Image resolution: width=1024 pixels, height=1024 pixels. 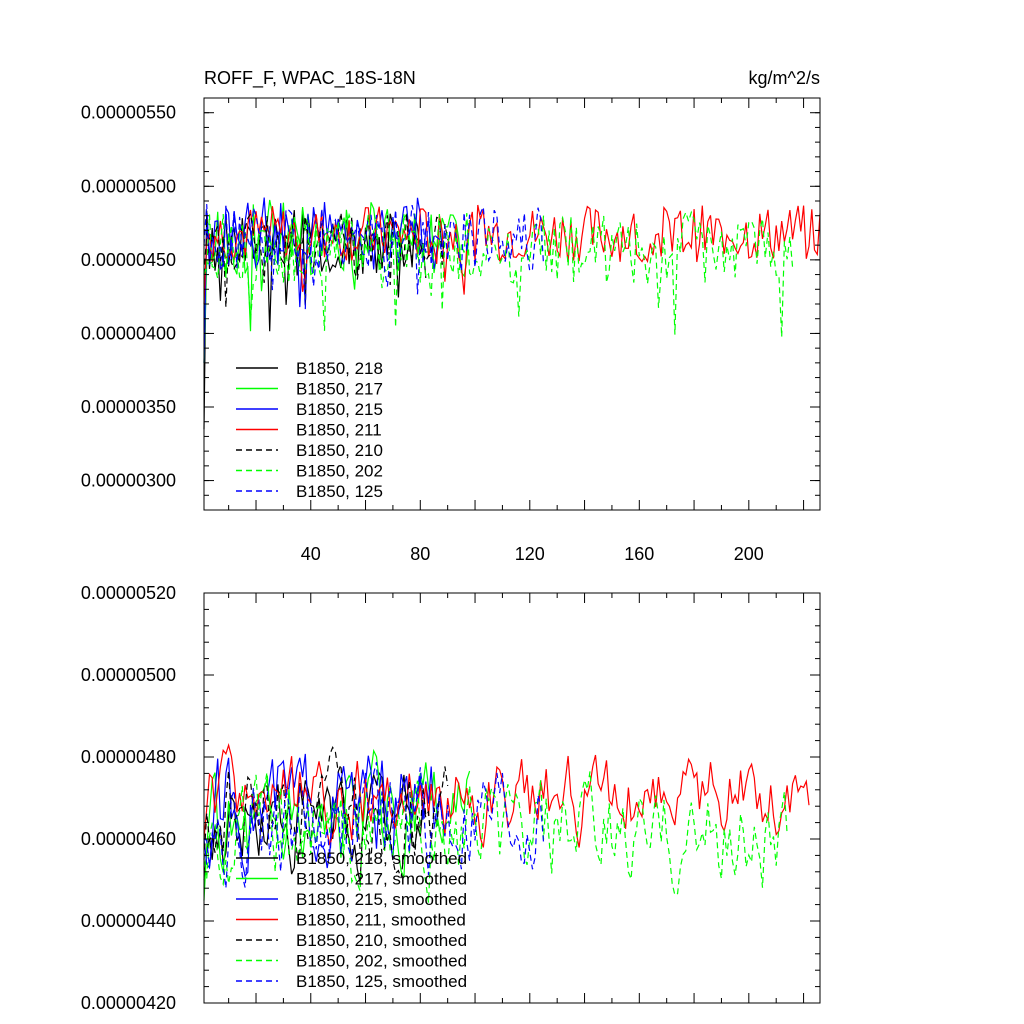 What do you see at coordinates (128, 675) in the screenshot?
I see `bottom-ytick-label: 0.00000500` at bounding box center [128, 675].